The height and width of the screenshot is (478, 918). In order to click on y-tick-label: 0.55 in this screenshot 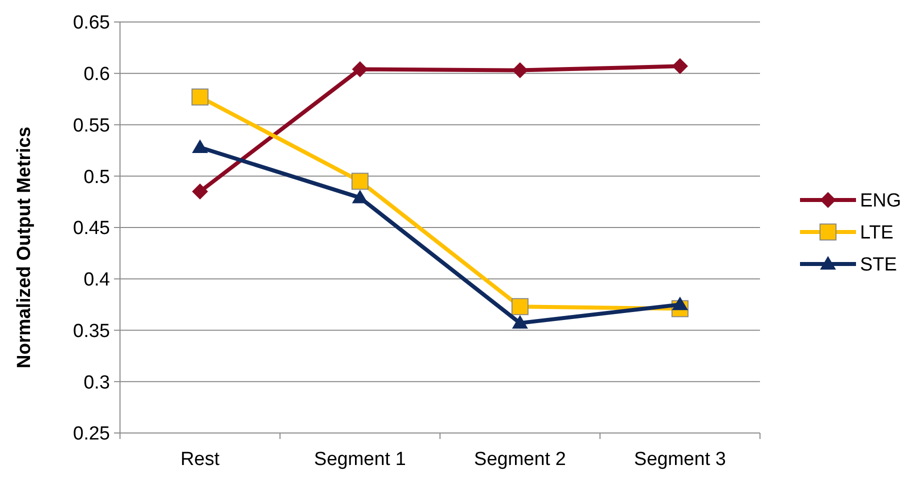, I will do `click(91, 125)`.